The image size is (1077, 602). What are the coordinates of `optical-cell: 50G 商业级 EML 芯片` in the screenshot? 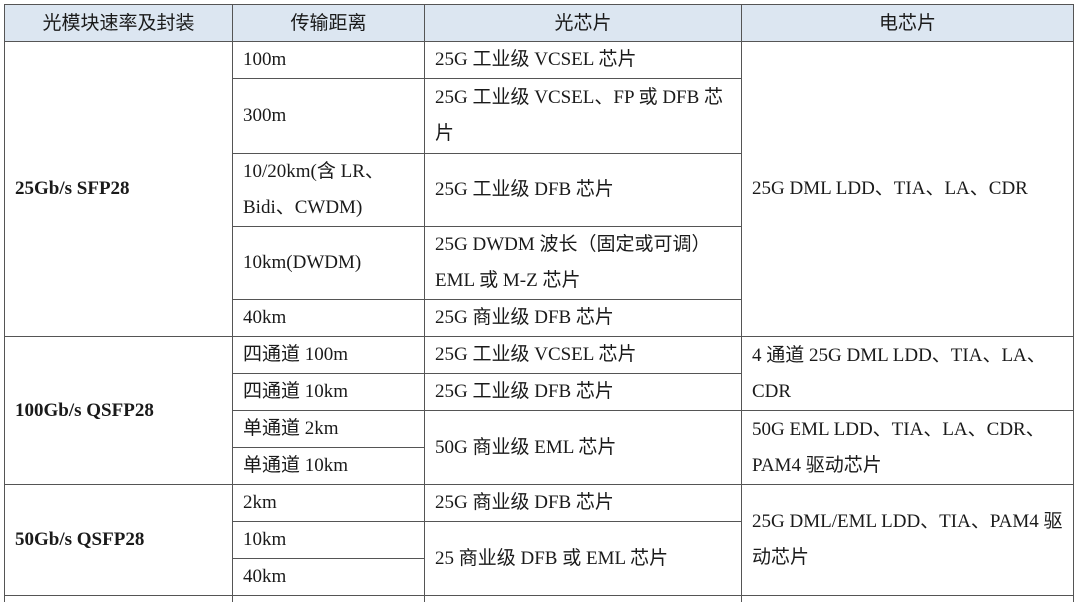 It's located at (583, 448).